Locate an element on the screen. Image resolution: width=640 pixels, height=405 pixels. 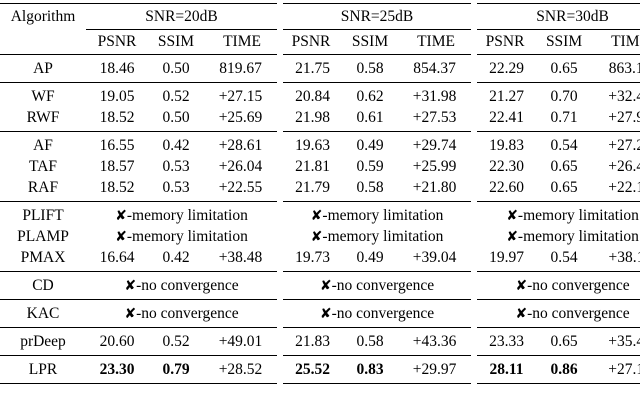
cell-time: +27.98 is located at coordinates (624, 117).